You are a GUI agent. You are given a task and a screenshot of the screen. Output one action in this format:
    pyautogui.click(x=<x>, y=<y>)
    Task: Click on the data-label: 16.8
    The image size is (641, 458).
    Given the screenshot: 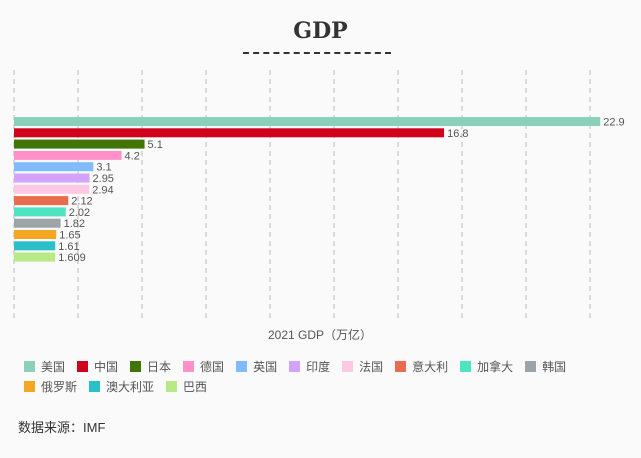 What is the action you would take?
    pyautogui.click(x=457, y=134)
    